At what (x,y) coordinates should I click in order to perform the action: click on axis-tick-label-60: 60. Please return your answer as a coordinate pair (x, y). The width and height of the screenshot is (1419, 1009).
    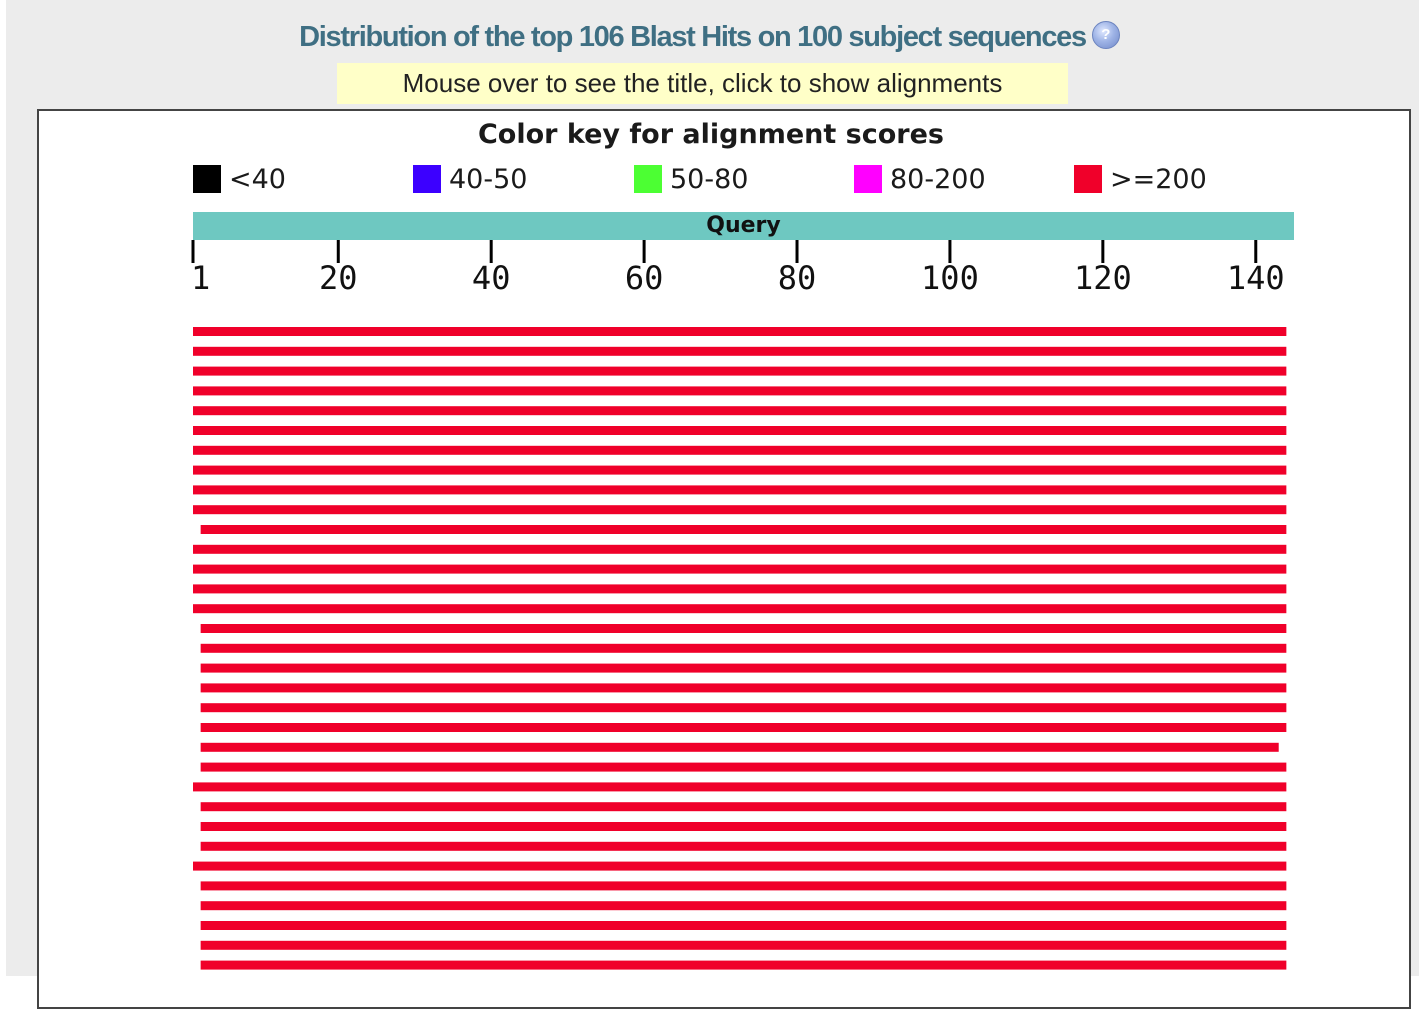
    Looking at the image, I should click on (644, 278).